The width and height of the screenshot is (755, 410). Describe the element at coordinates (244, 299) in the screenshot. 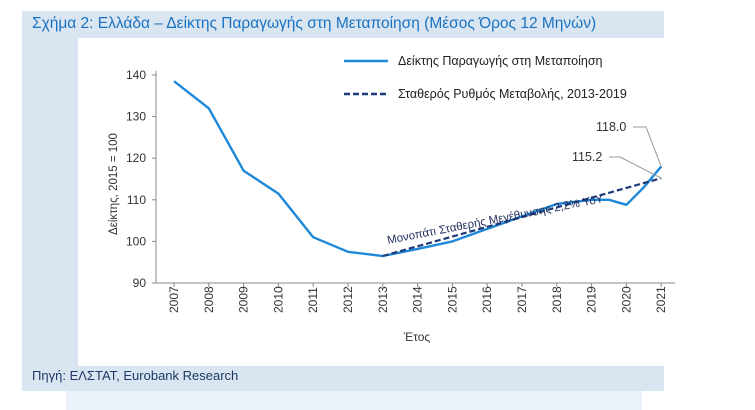

I see `x-tick-label: 2009` at that location.